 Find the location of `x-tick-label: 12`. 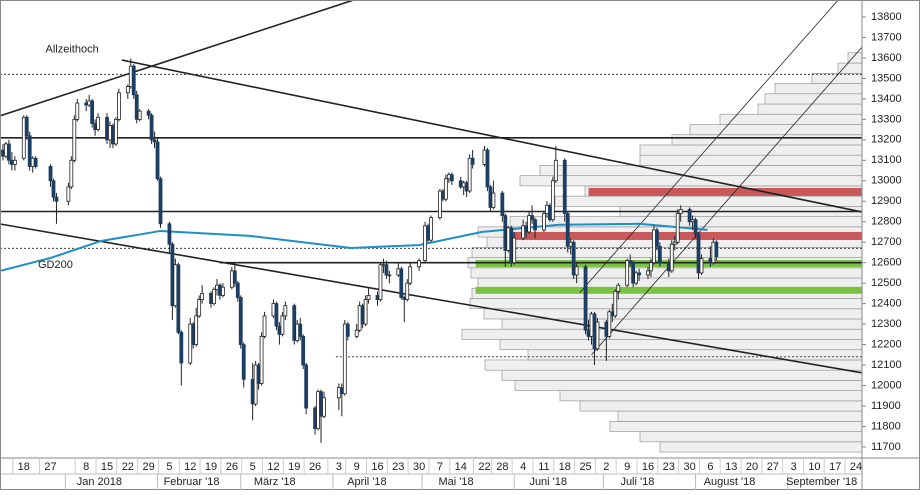

x-tick-label: 12 is located at coordinates (190, 467).